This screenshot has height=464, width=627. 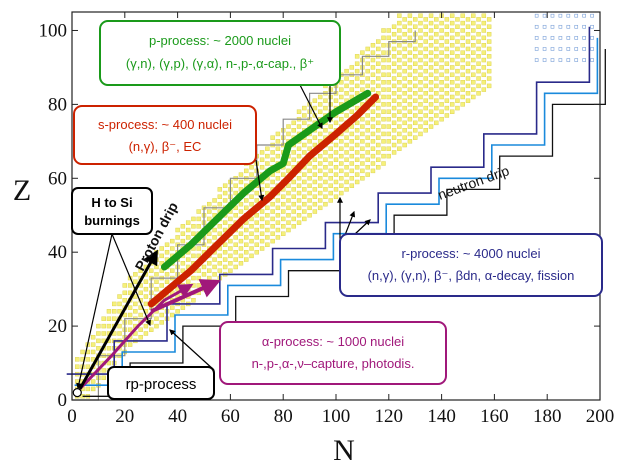 I want to click on x-tick-label: 160, so click(x=494, y=416).